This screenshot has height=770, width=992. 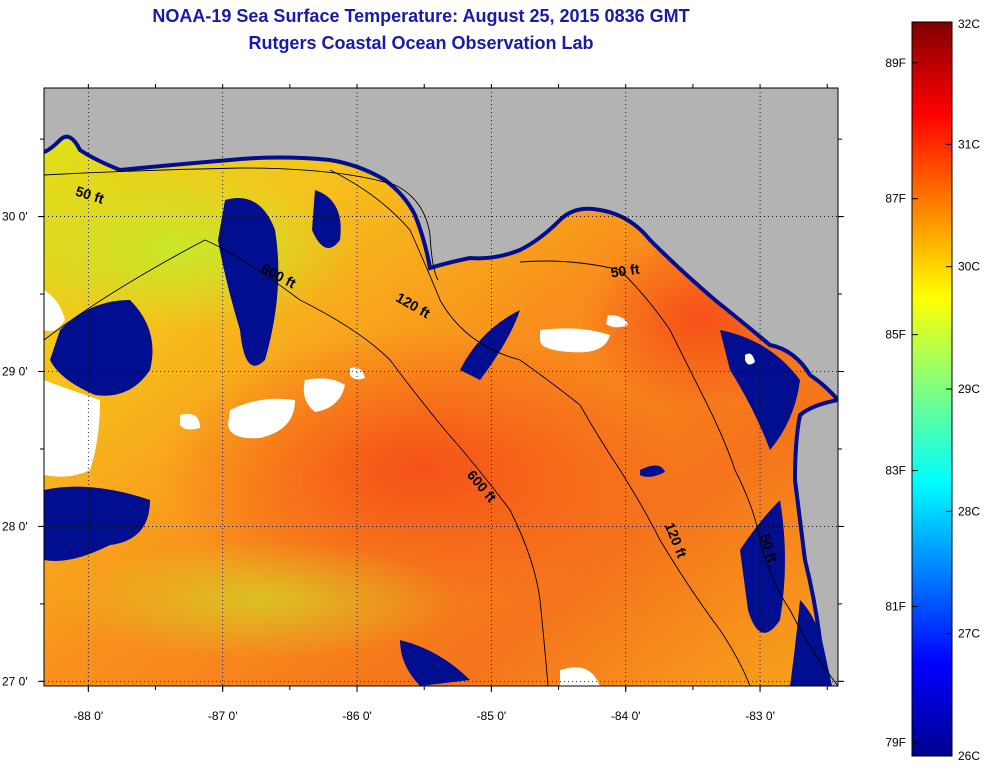 I want to click on map-subtitle: Rutgers Coastal Ocean Observation Lab, so click(x=421, y=43).